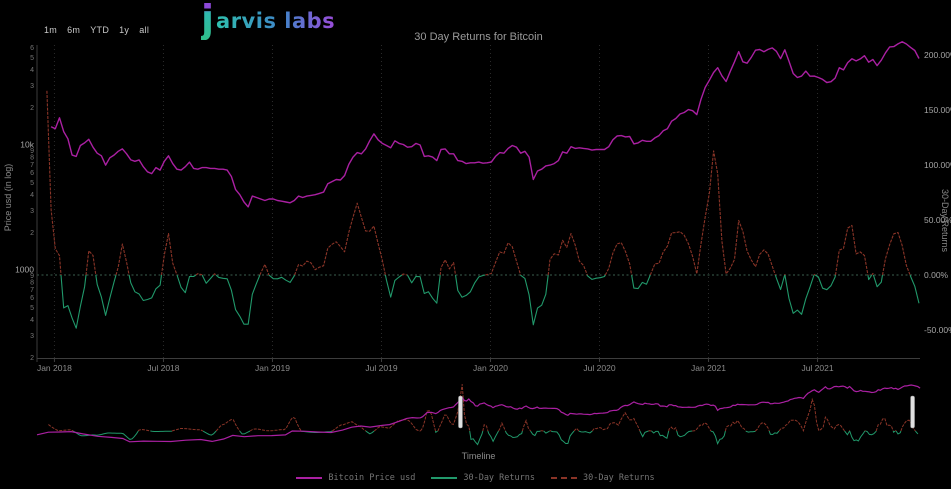 This screenshot has height=489, width=951. I want to click on legend-label: Bitcoin Price usd, so click(372, 478).